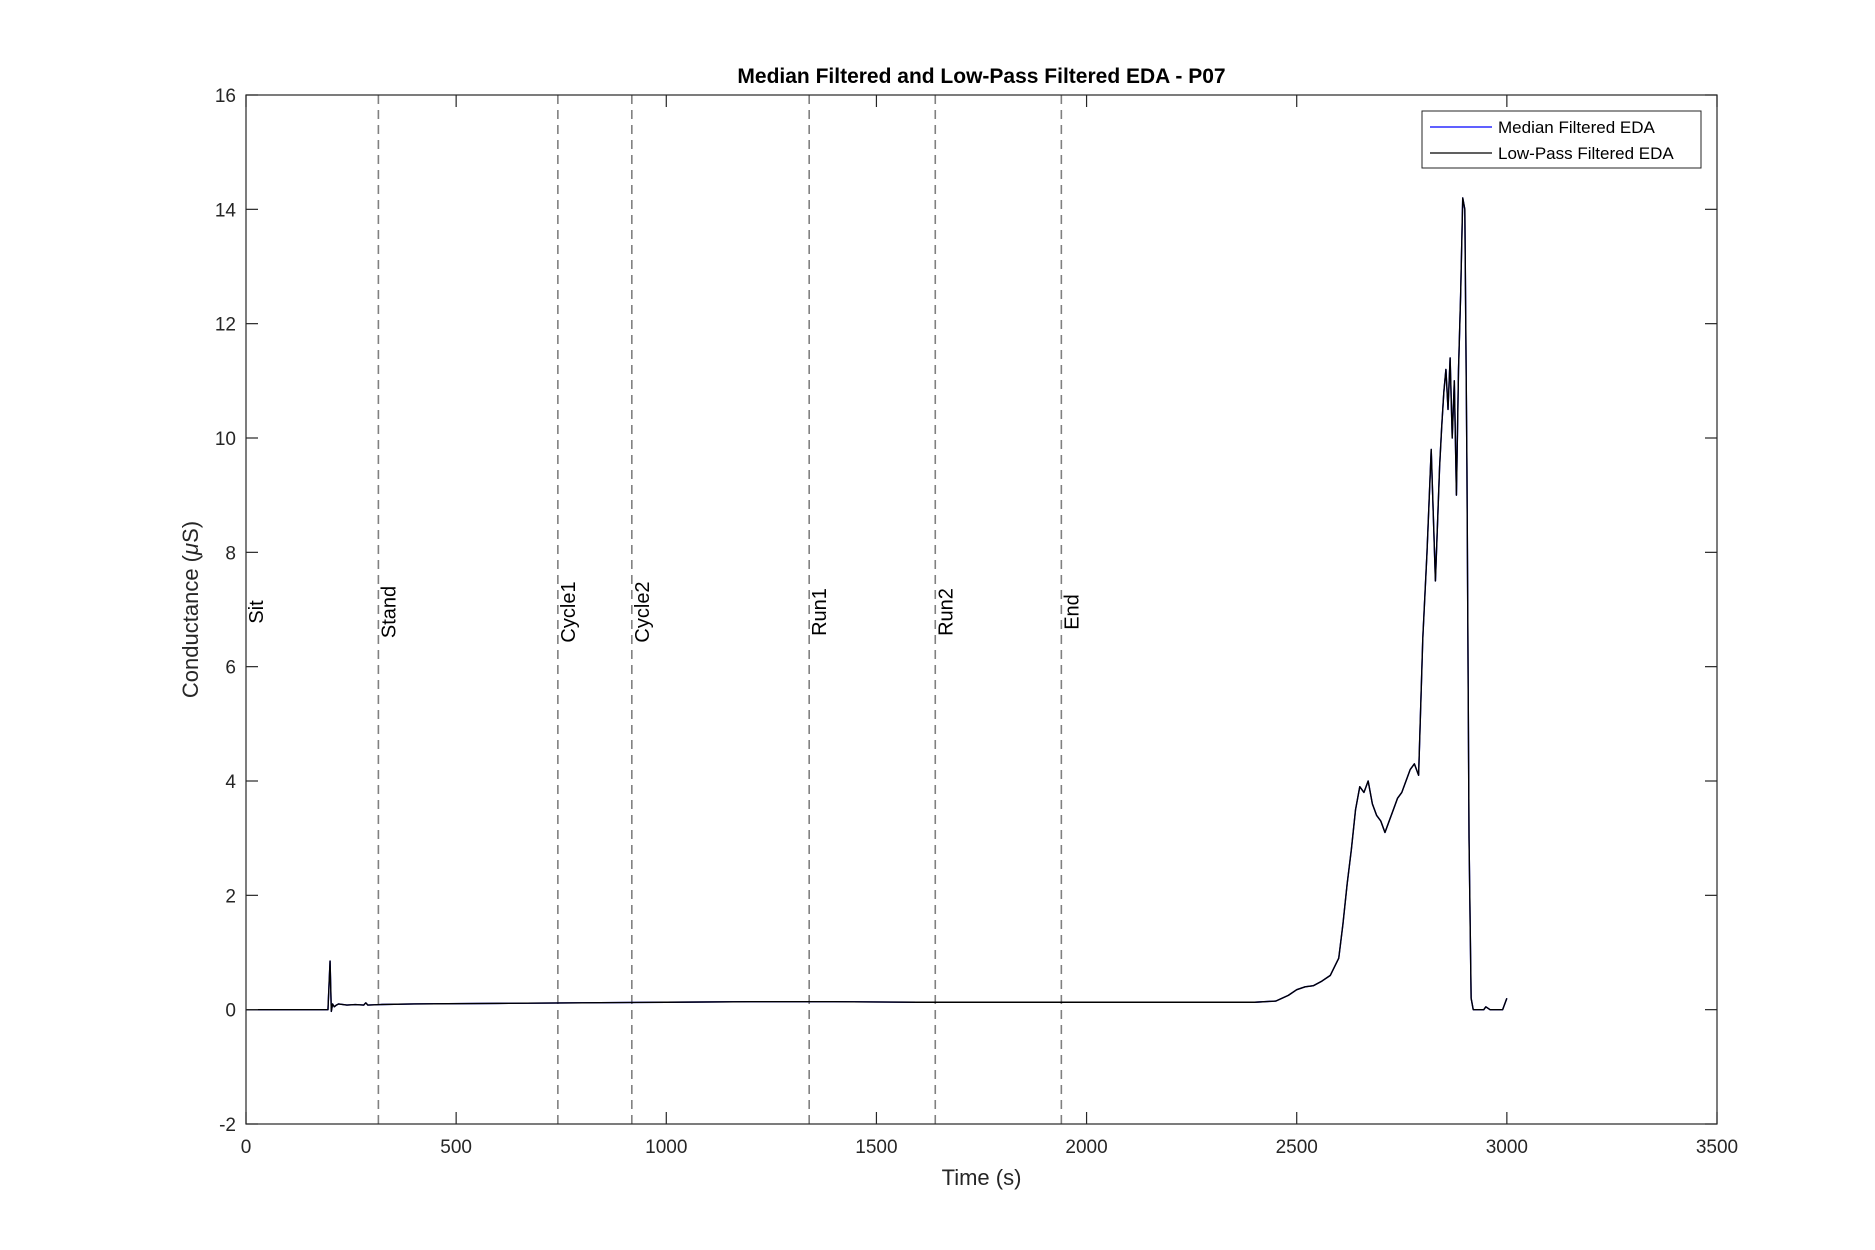 This screenshot has width=1875, height=1250. What do you see at coordinates (569, 611) in the screenshot?
I see `event-label-cycle1: Cycle1` at bounding box center [569, 611].